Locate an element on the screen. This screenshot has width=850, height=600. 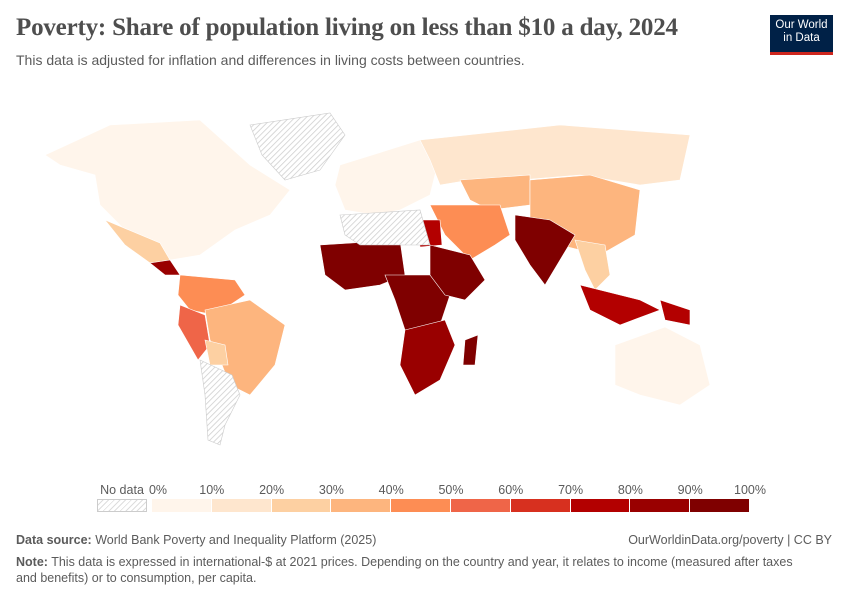
owid-logo: Our World in Data is located at coordinates (801, 35).